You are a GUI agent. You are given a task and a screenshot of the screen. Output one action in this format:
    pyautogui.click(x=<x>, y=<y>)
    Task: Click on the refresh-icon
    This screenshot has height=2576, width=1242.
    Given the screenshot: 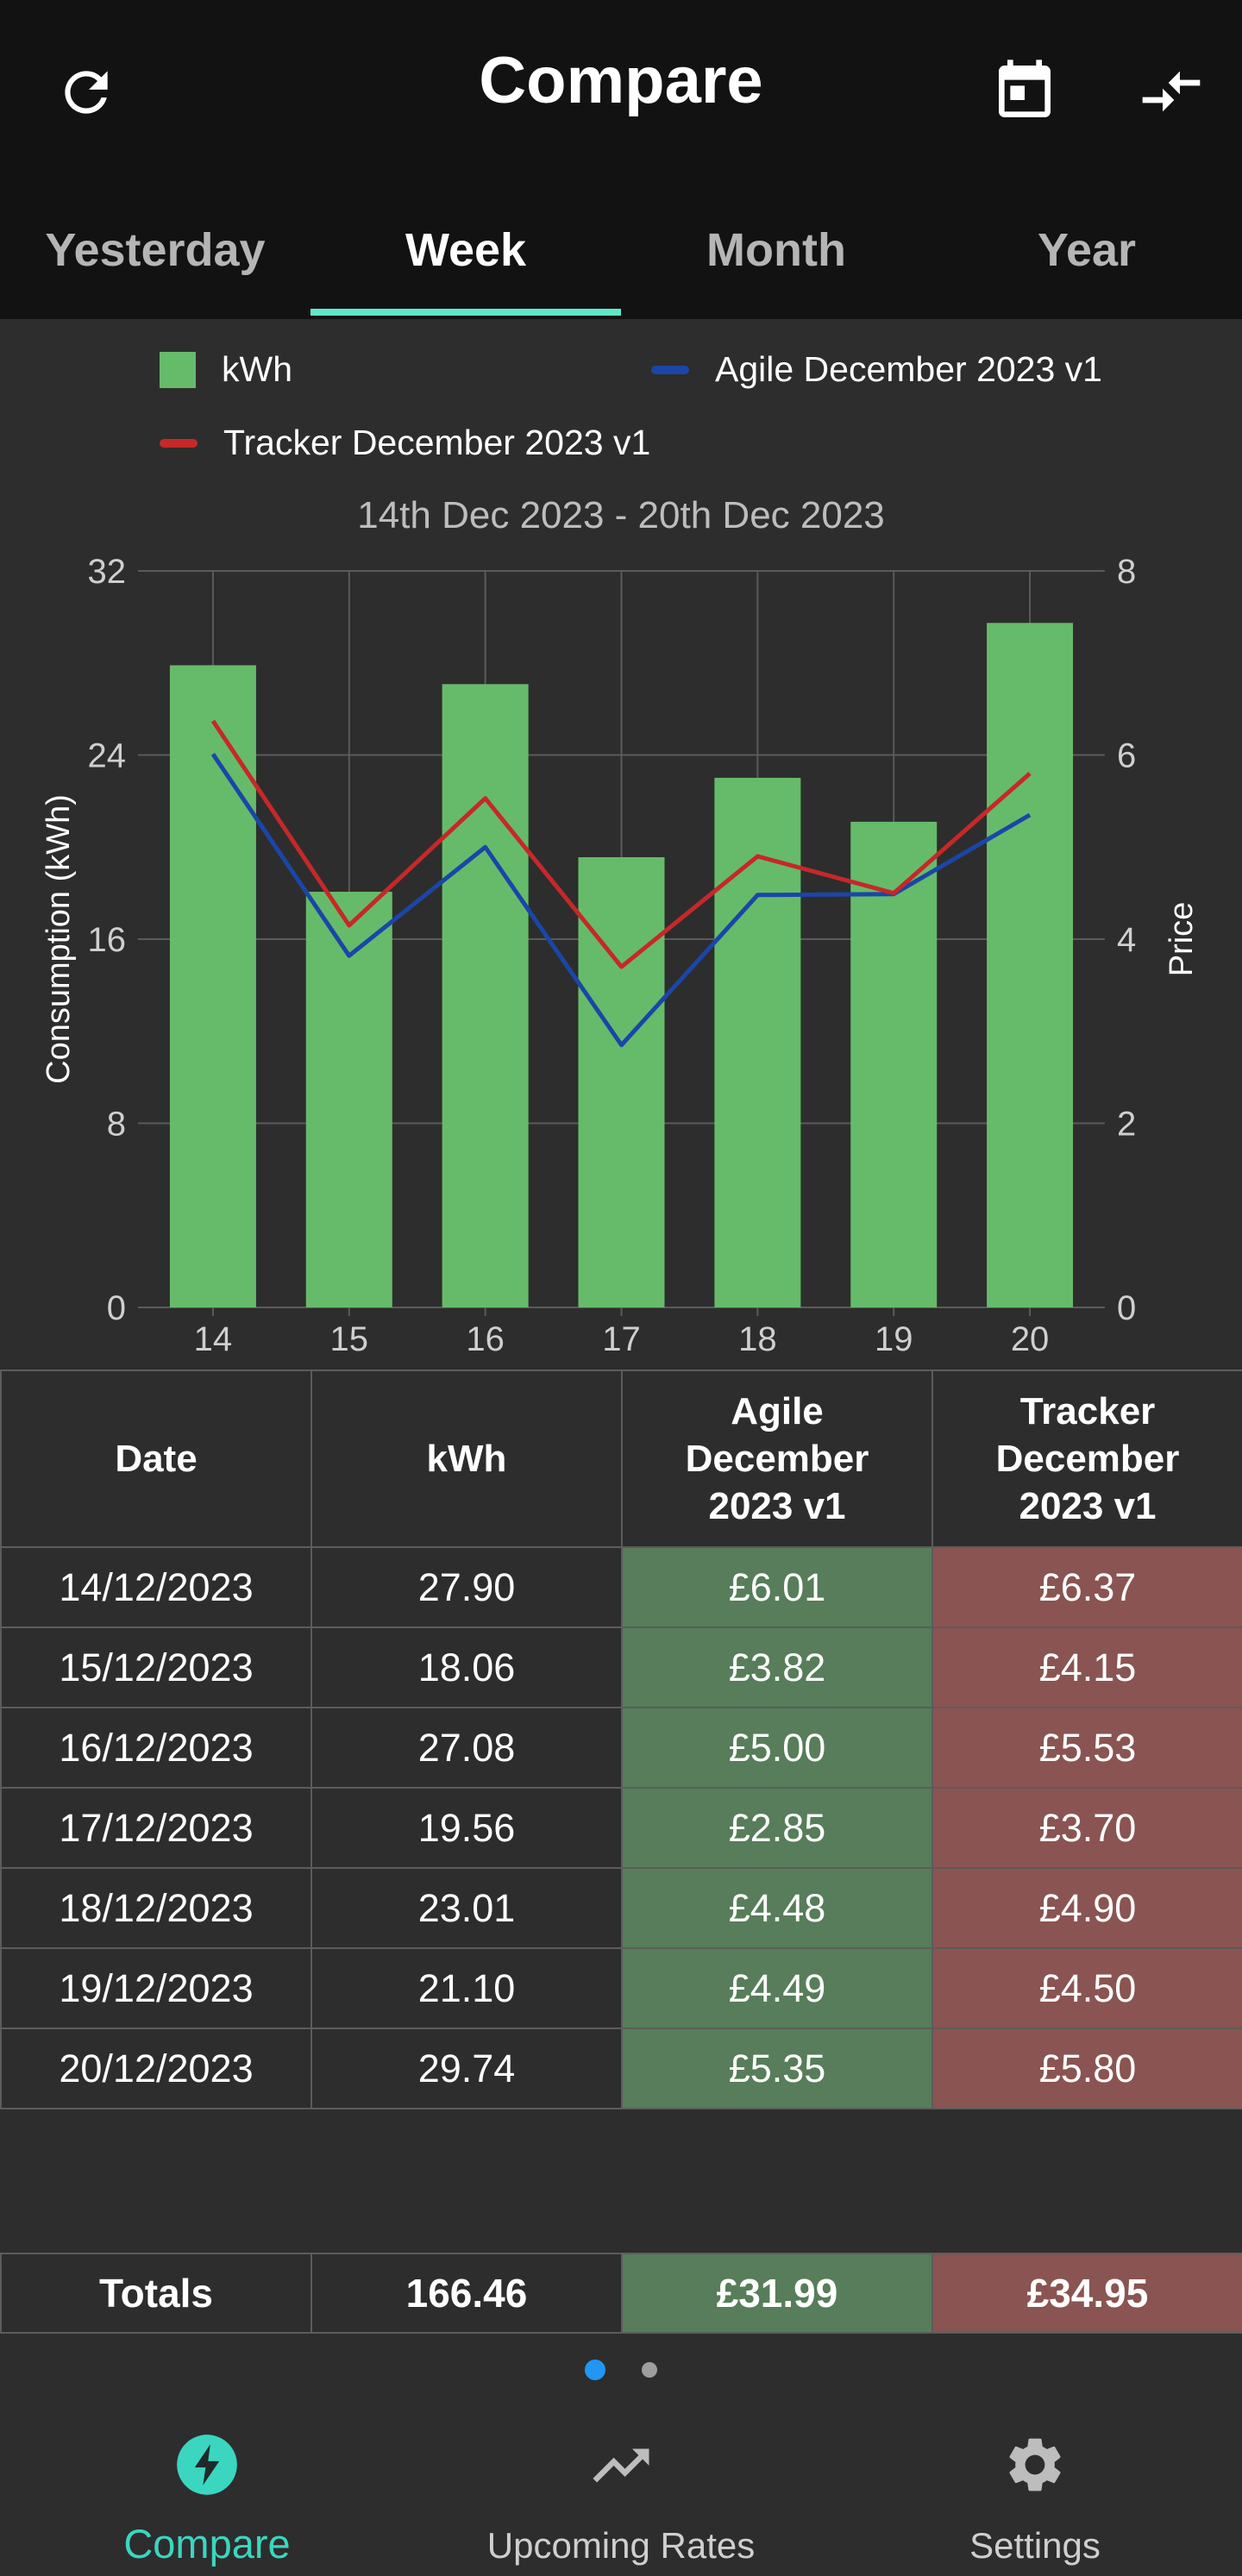 What is the action you would take?
    pyautogui.click(x=86, y=92)
    